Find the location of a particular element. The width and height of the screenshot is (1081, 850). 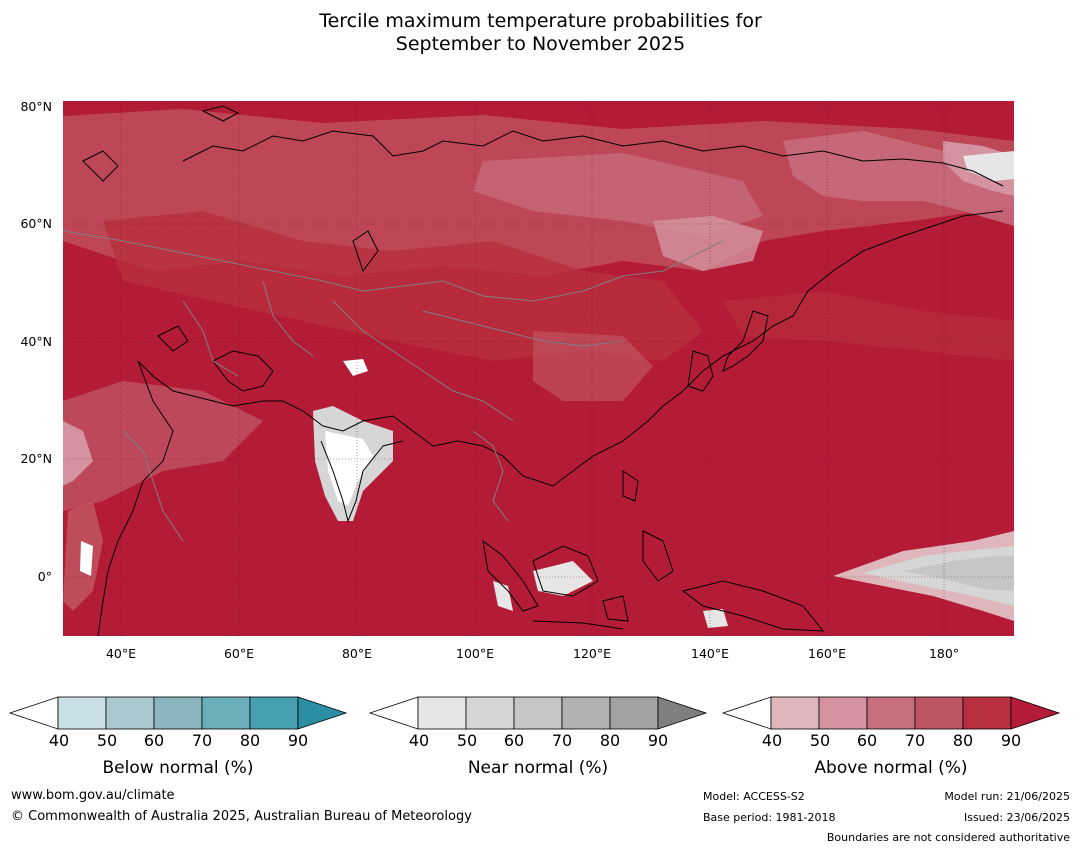

lon-label-120e: 120°E is located at coordinates (592, 653).